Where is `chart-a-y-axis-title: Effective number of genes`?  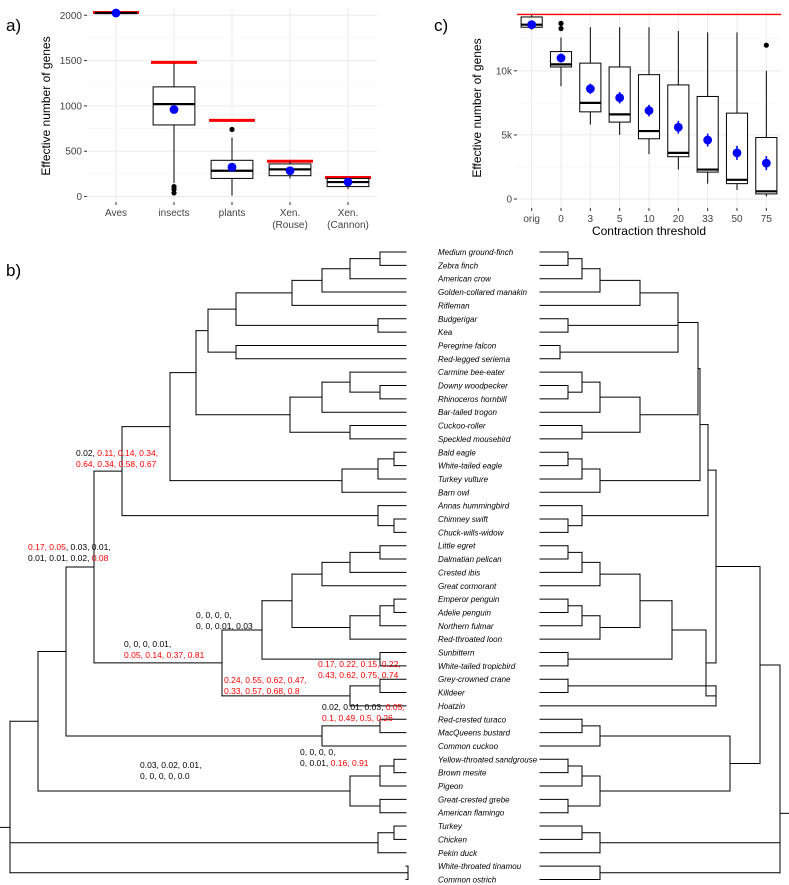 chart-a-y-axis-title: Effective number of genes is located at coordinates (46, 105).